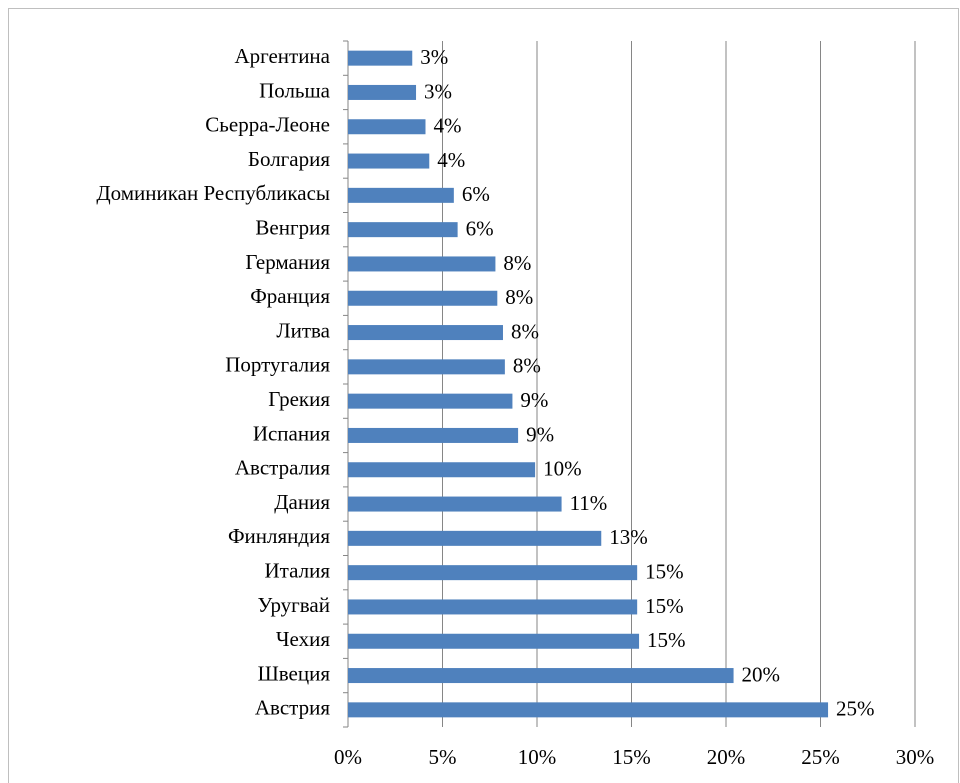 This screenshot has height=783, width=960. What do you see at coordinates (303, 639) in the screenshot?
I see `y-tick-label: Чехия` at bounding box center [303, 639].